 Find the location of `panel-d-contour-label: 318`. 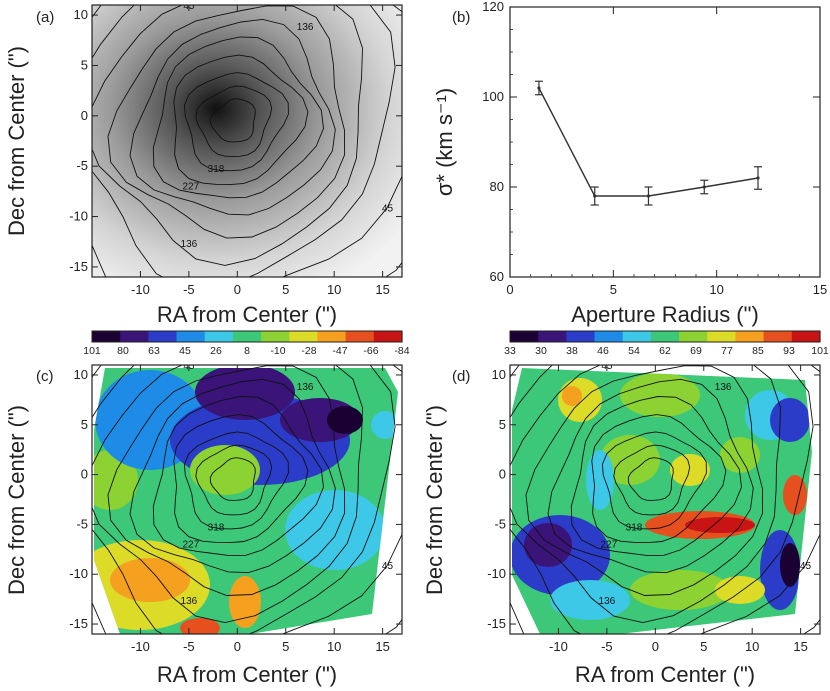

panel-d-contour-label: 318 is located at coordinates (634, 527).